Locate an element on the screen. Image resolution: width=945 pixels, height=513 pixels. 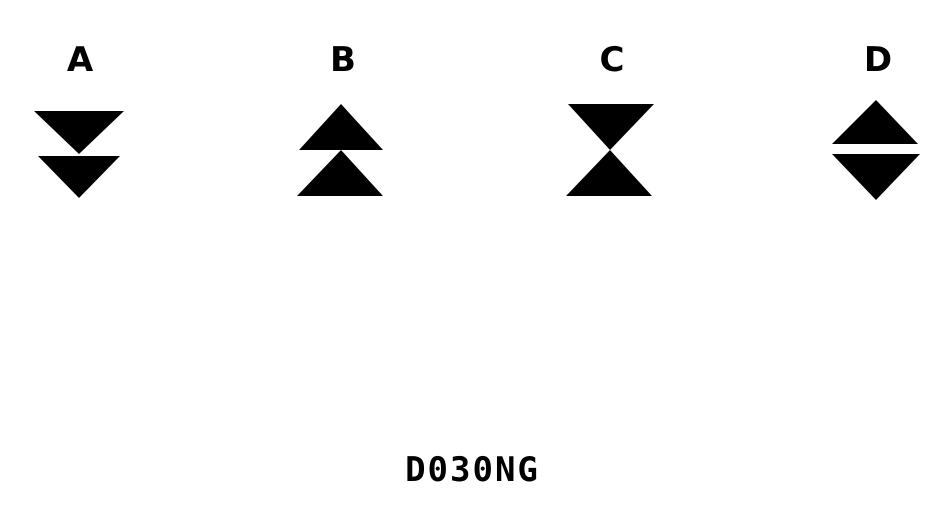
symbol-a-label: A is located at coordinates (80, 60).